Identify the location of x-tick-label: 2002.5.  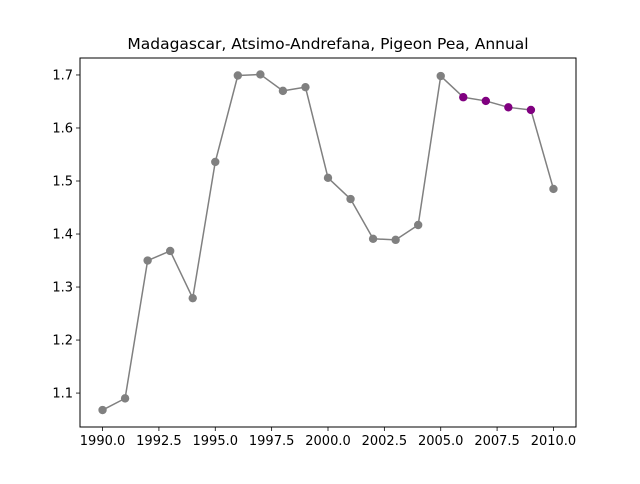
(385, 441).